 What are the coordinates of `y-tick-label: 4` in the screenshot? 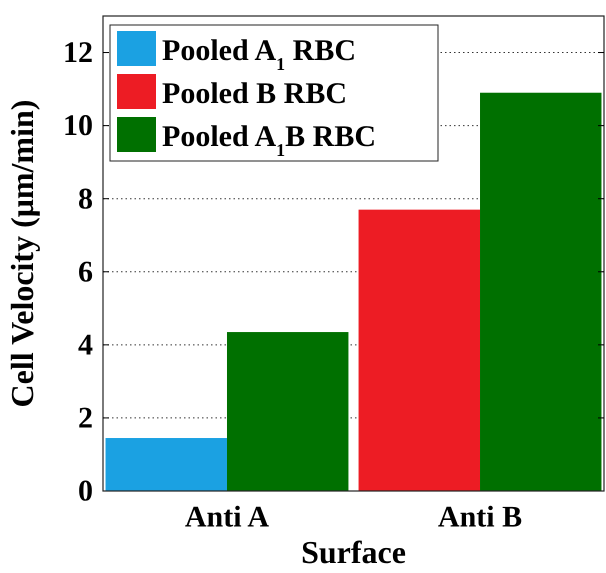 It's located at (85, 345).